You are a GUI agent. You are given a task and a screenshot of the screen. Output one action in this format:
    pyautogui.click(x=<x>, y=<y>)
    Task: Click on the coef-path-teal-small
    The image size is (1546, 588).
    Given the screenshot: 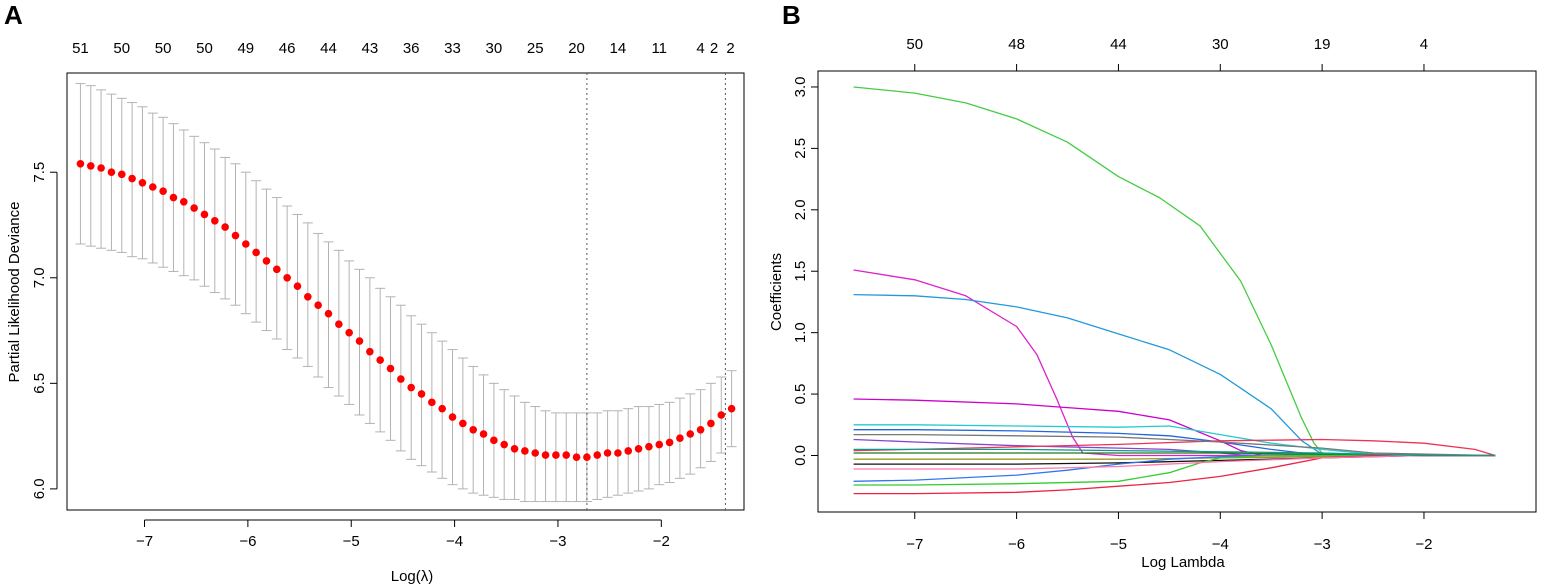 What is the action you would take?
    pyautogui.click(x=1174, y=452)
    